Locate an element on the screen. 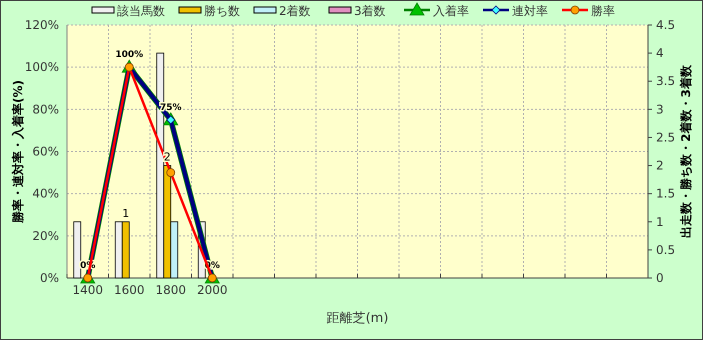  y2-tick-label: 0 is located at coordinates (660, 278).